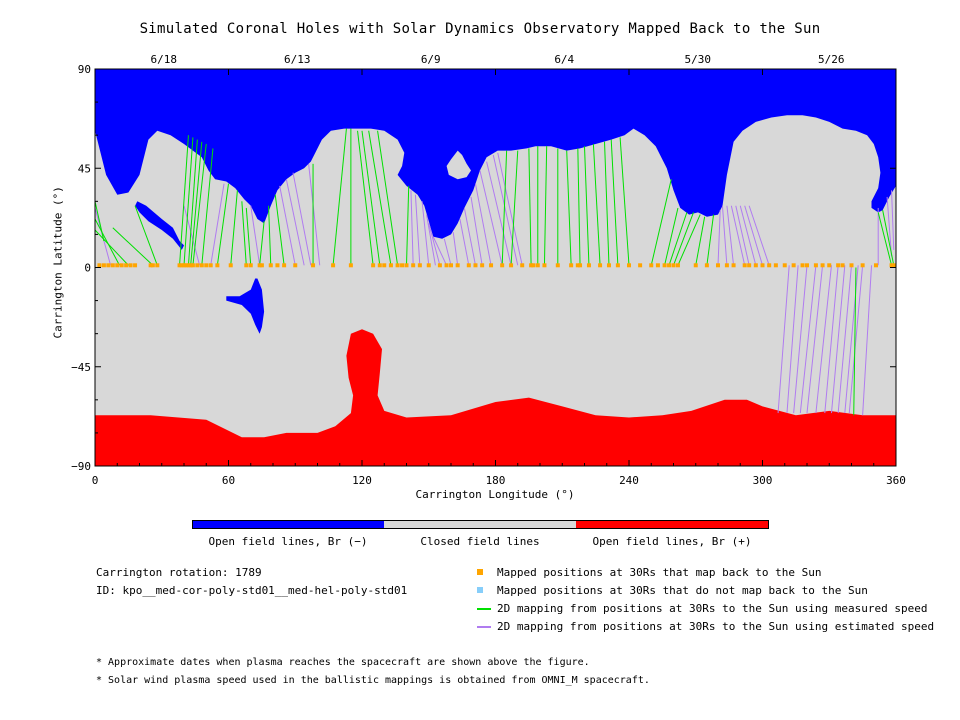 Image resolution: width=960 pixels, height=720 pixels. I want to click on legend-line-purple-icon, so click(484, 627).